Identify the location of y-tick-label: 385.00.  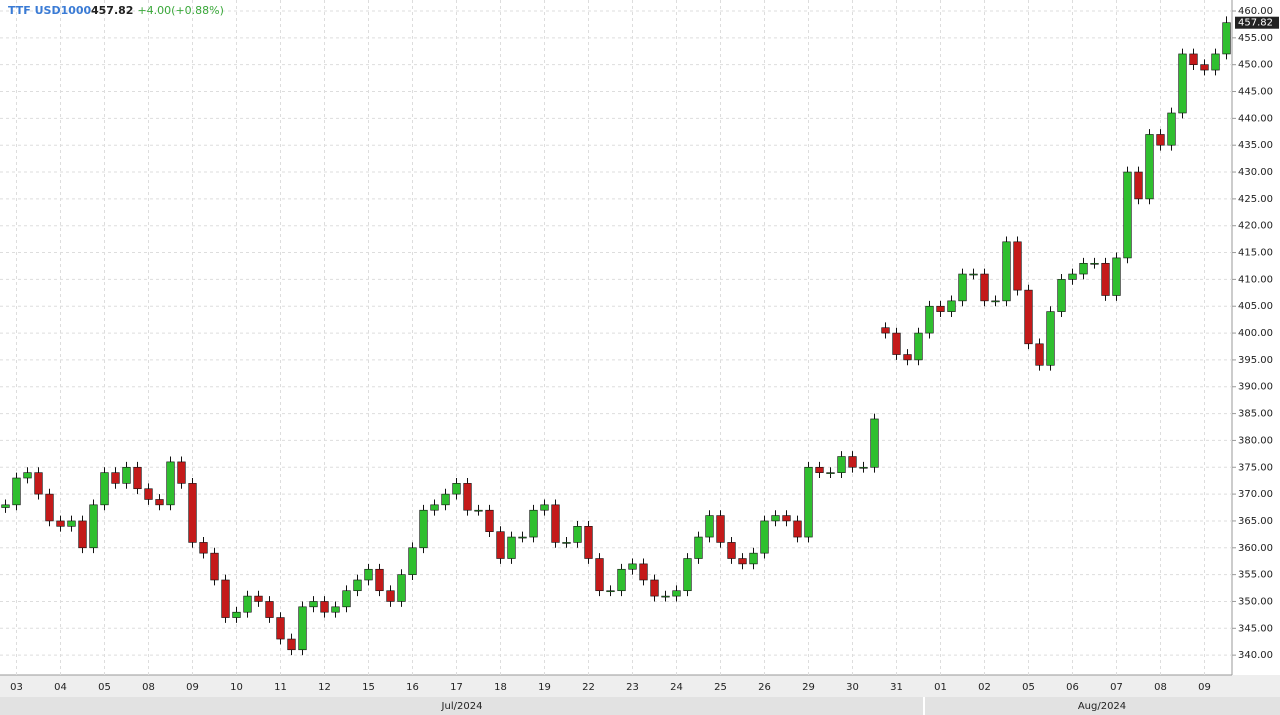
(1255, 414).